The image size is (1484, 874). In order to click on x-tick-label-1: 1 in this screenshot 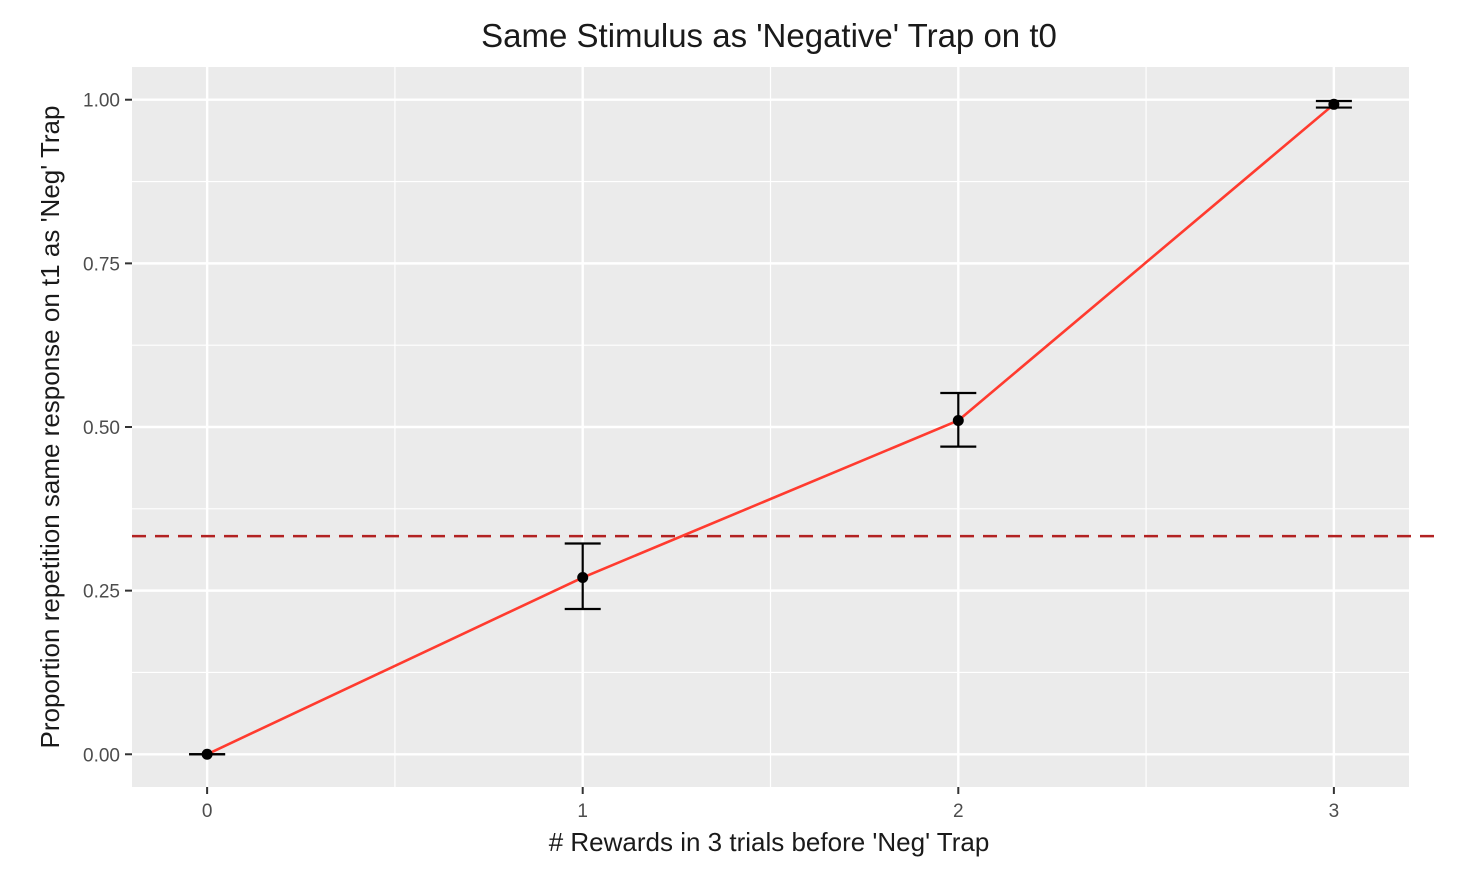, I will do `click(582, 811)`.